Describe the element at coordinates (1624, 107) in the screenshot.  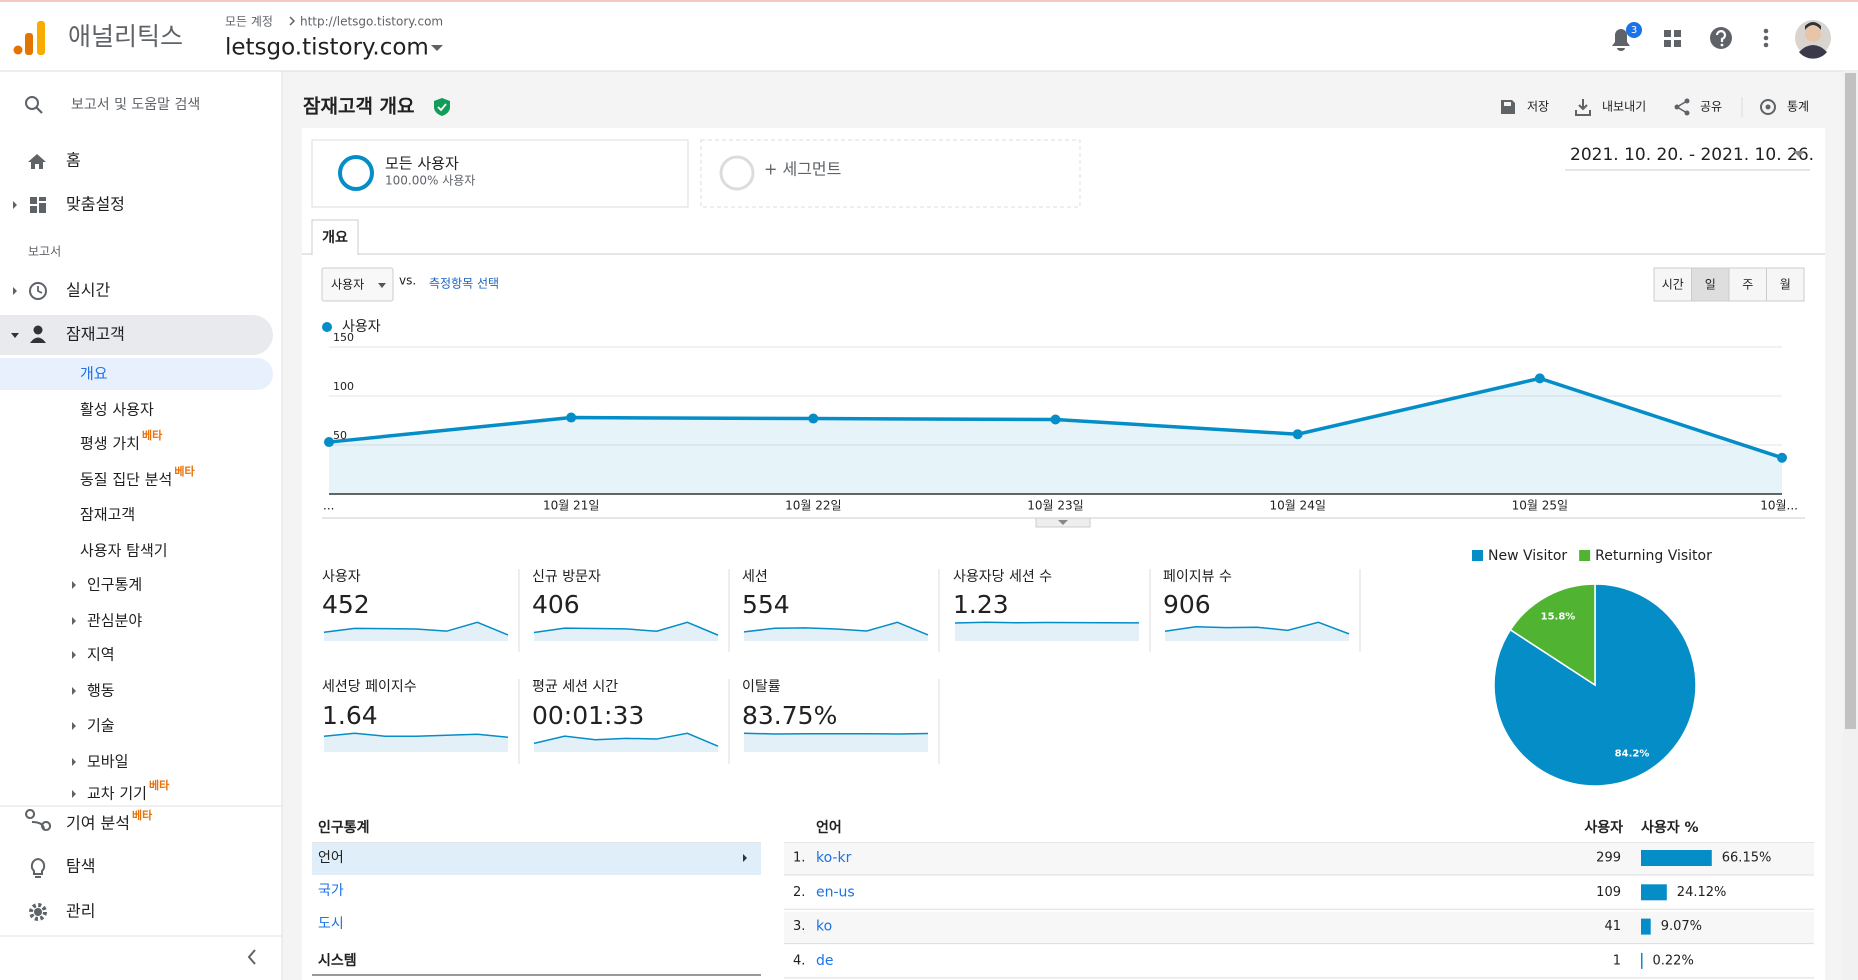
I see `export-button: 내보내기` at that location.